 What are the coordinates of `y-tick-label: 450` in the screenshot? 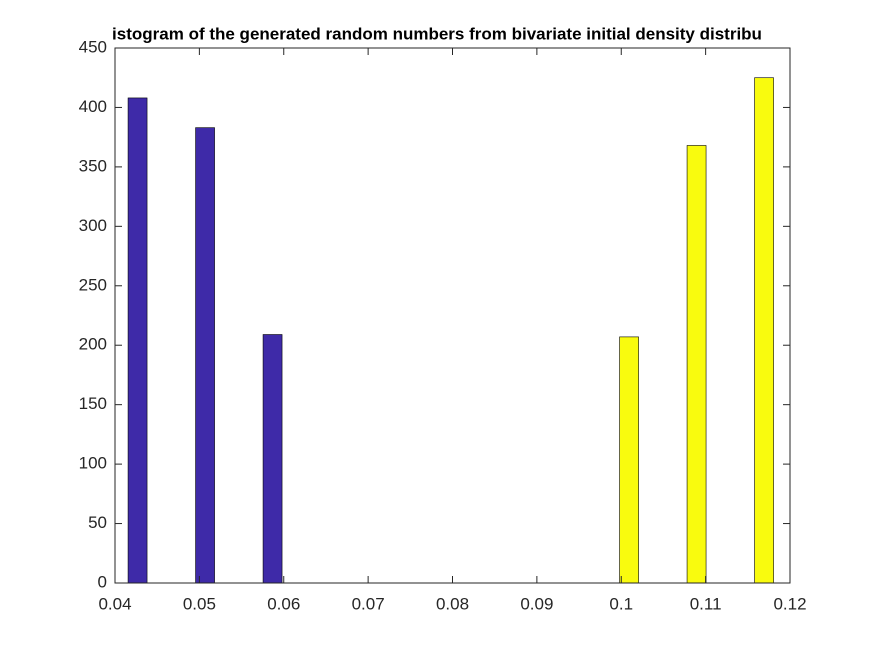 It's located at (93, 46).